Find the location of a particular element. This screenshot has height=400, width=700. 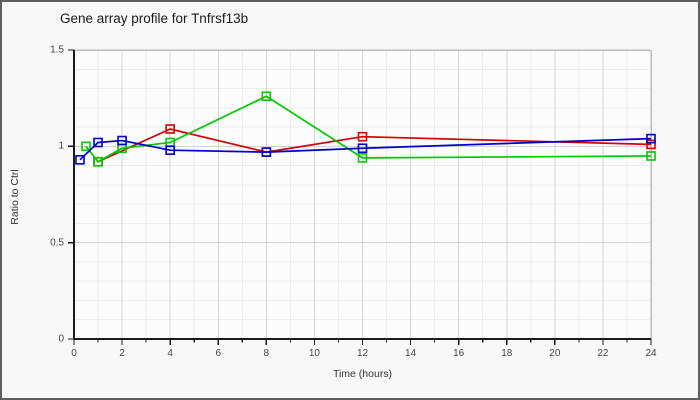

x-tick-label: 12 is located at coordinates (362, 353).